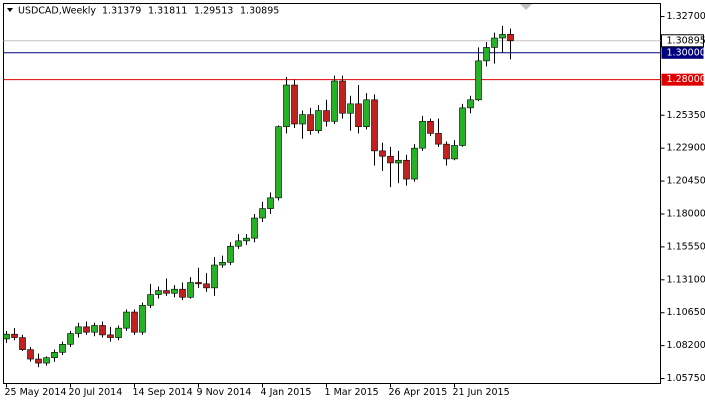  What do you see at coordinates (686, 115) in the screenshot?
I see `y-tick-label: 1.25350` at bounding box center [686, 115].